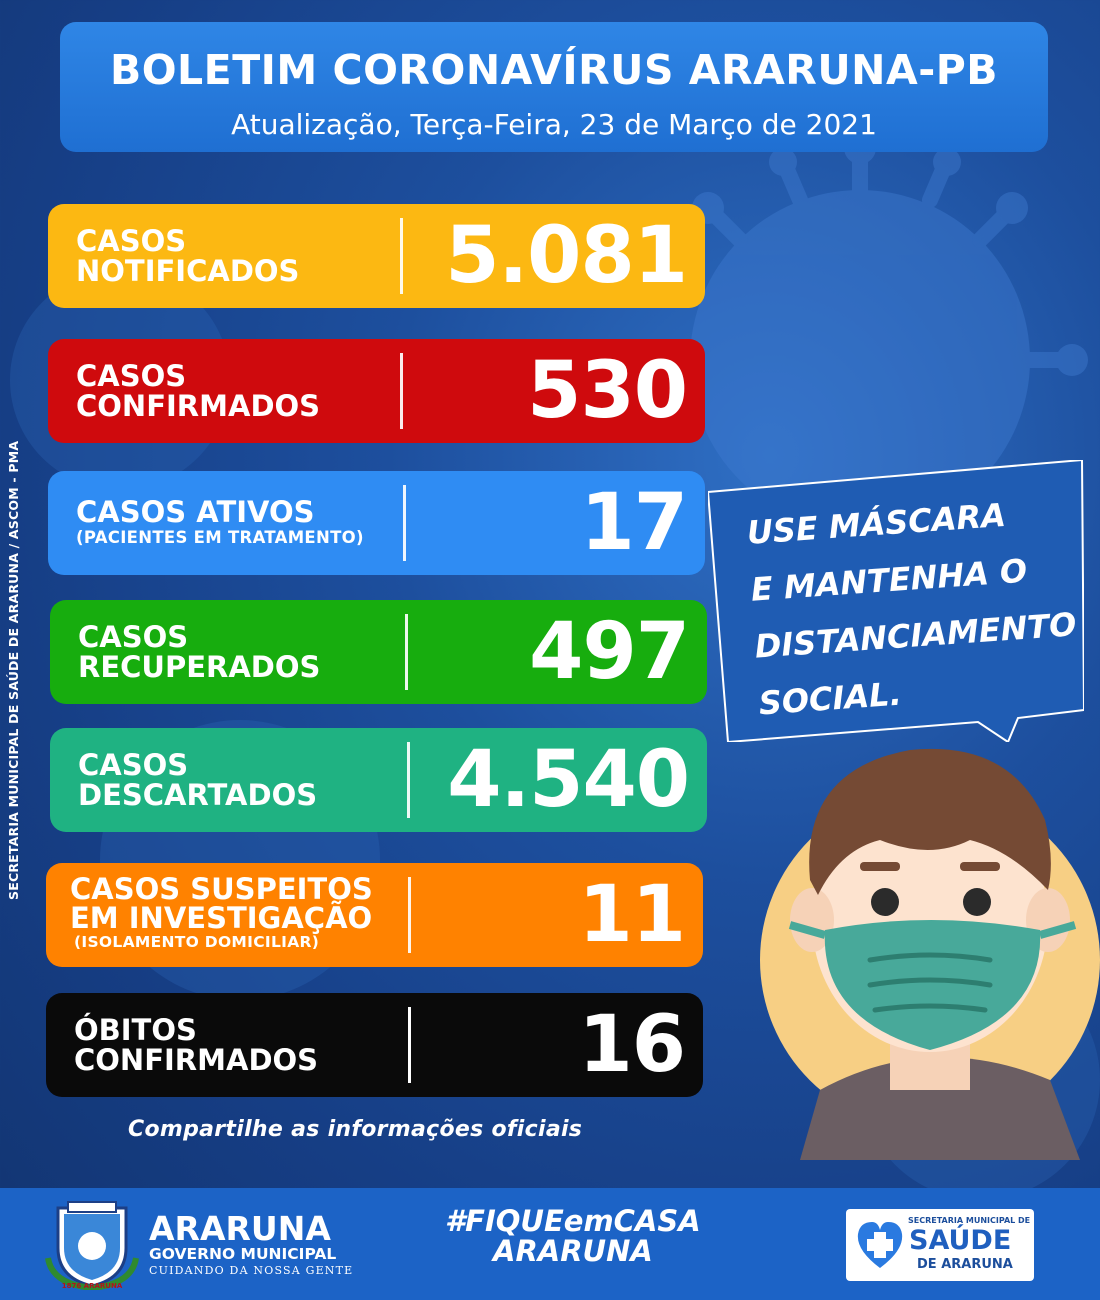 This screenshot has width=1100, height=1300. Describe the element at coordinates (135, 1030) in the screenshot. I see `label-line1: ÓBITOS` at that location.